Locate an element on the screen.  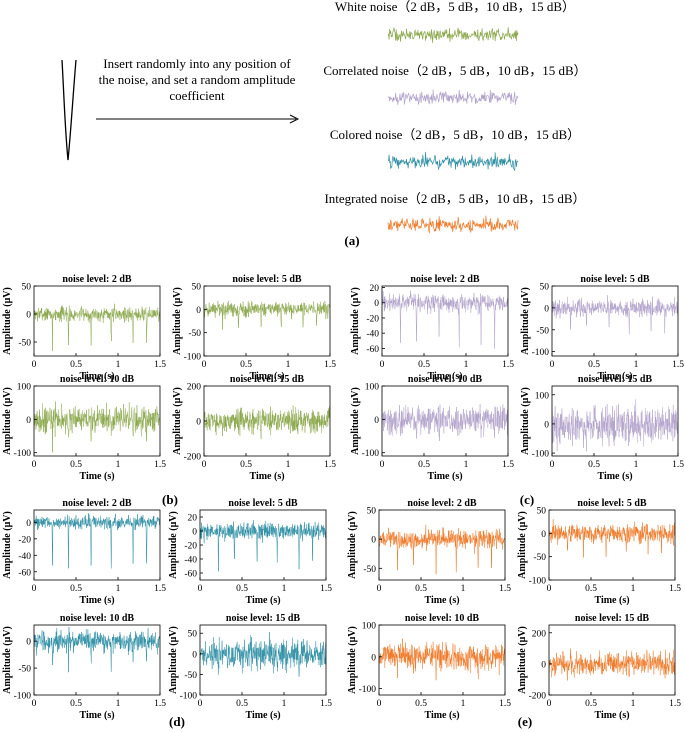
colored-noise-strip is located at coordinates (453, 161).